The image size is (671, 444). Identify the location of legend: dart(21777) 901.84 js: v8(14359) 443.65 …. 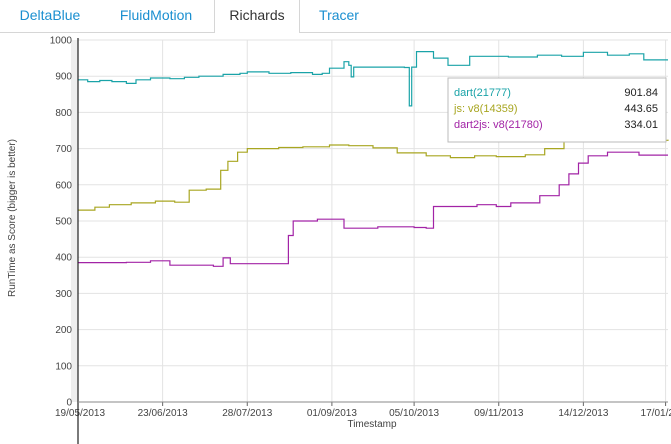
(557, 110).